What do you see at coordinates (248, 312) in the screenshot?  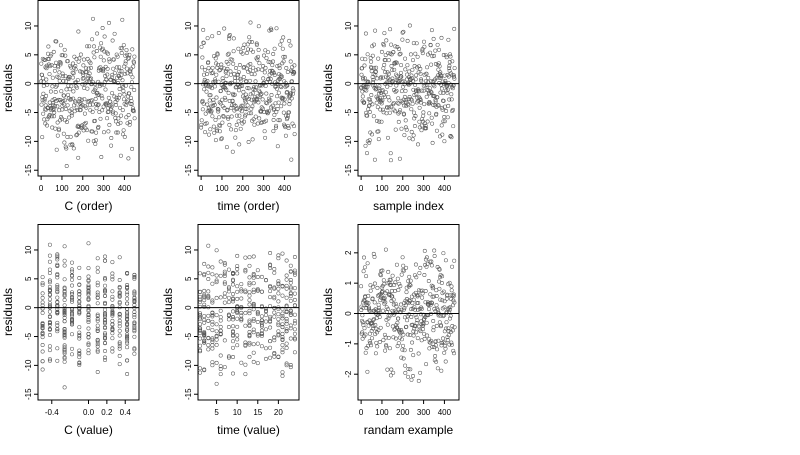 I see `plot-frame` at bounding box center [248, 312].